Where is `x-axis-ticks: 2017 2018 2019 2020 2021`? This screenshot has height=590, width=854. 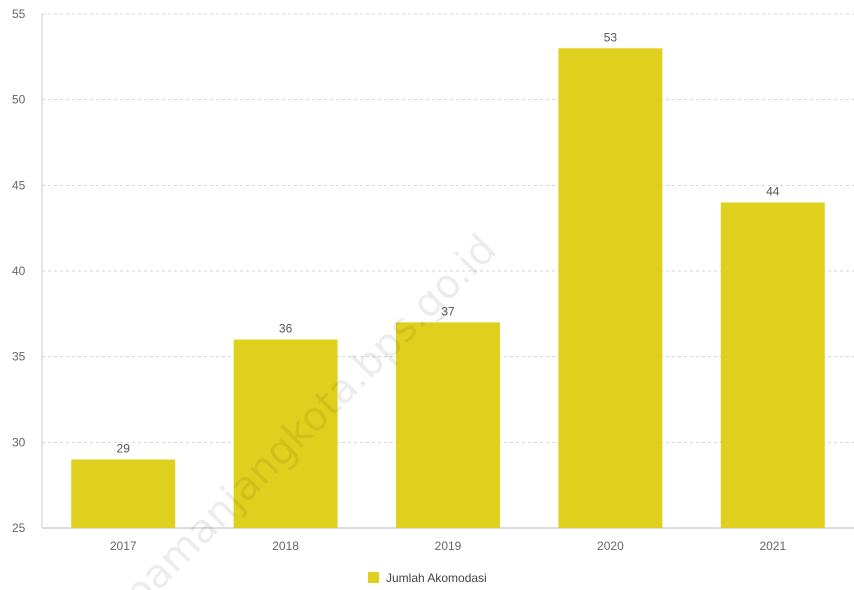
x-axis-ticks: 2017 2018 2019 2020 2021 is located at coordinates (448, 546).